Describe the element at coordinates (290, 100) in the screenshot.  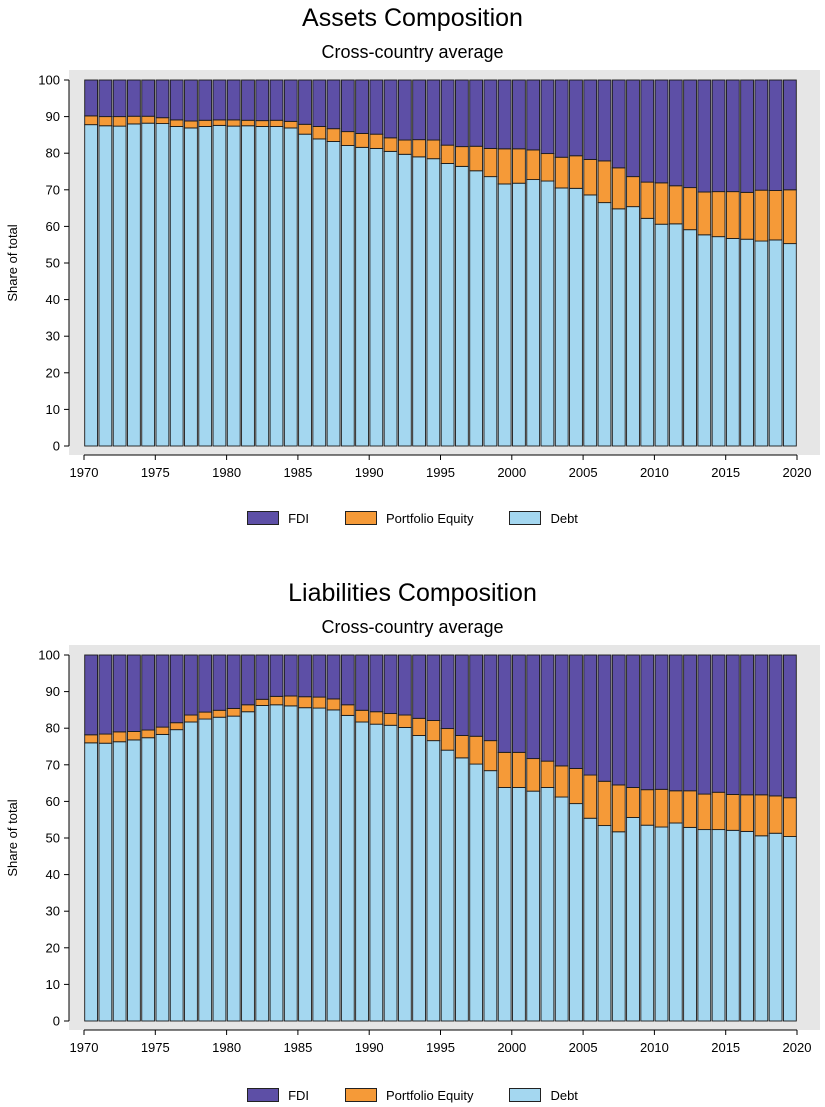
I see `bar-fdi-1984` at that location.